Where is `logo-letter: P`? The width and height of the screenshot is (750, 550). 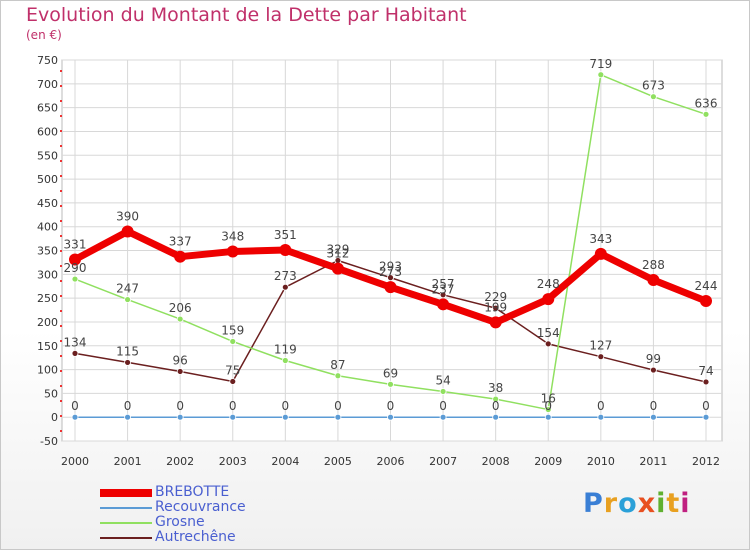 logo-letter: P is located at coordinates (593, 503).